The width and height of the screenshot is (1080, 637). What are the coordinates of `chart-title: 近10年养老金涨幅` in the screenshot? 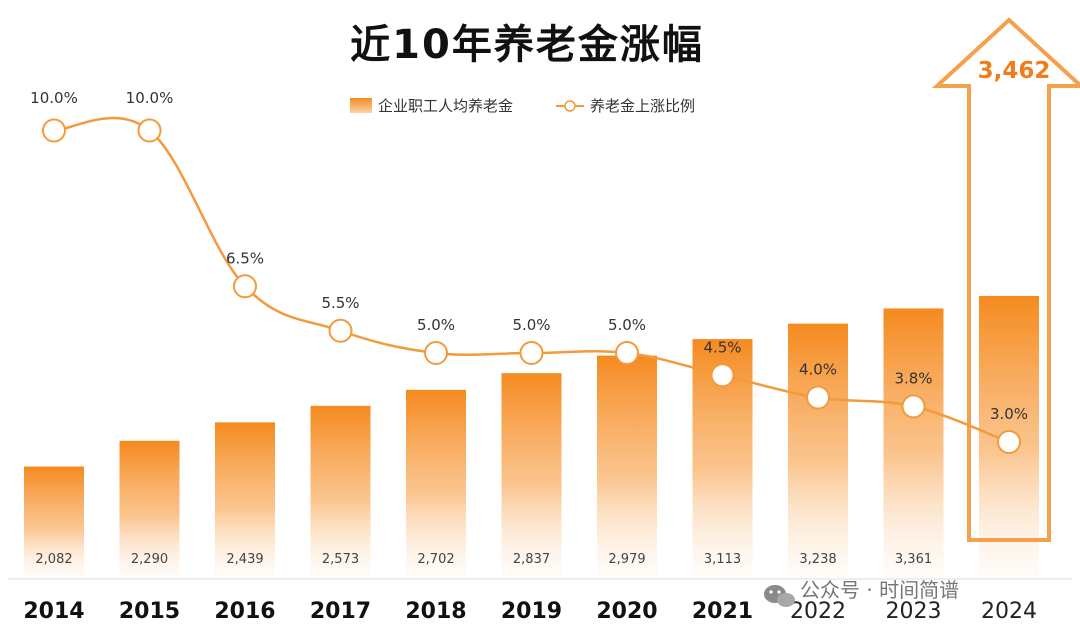 It's located at (527, 45).